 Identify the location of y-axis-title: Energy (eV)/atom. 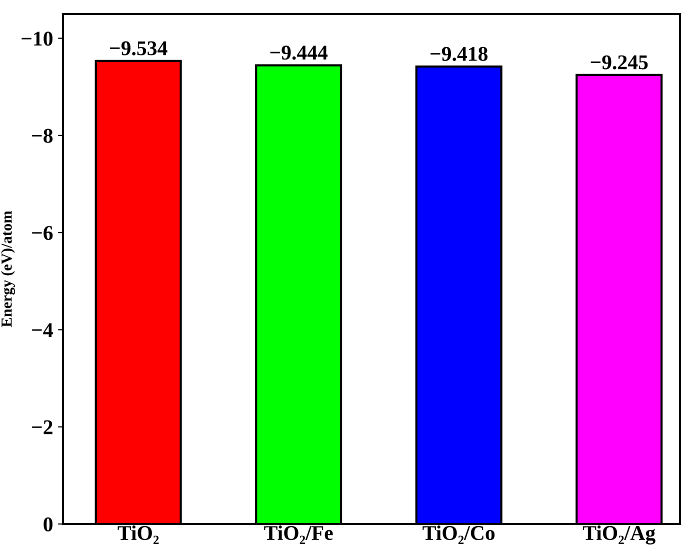
(8, 269).